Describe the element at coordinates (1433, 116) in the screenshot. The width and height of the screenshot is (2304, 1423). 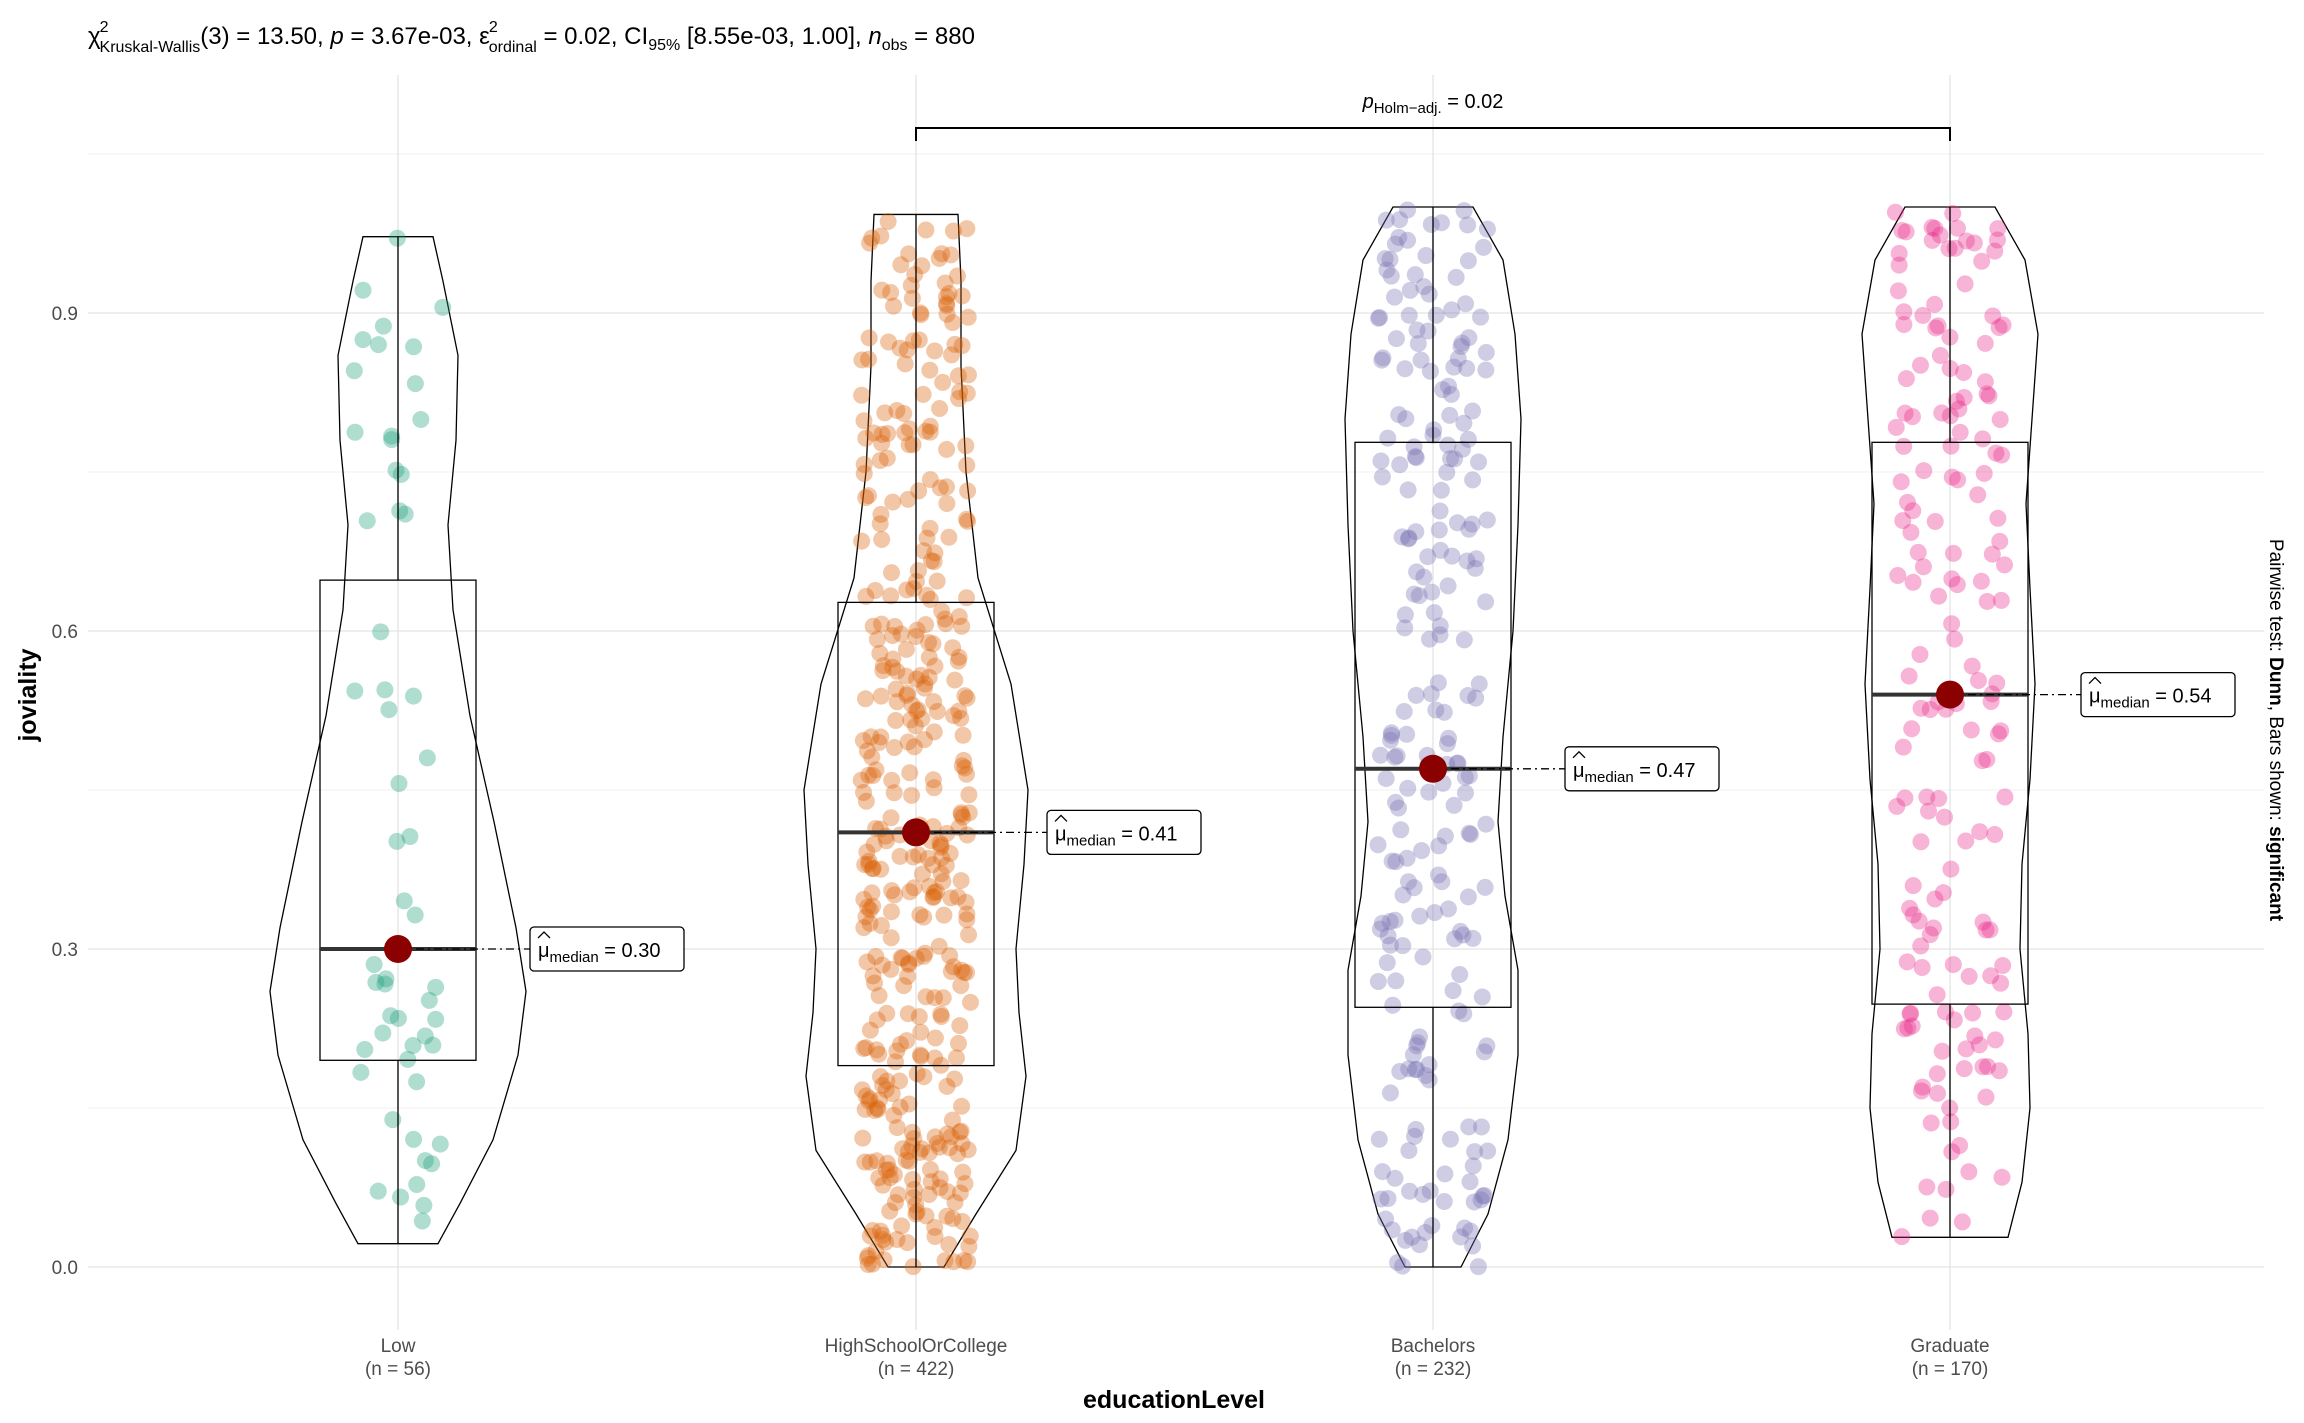
I see `pairwise-bracket: pHolm−adj. = 0.02` at that location.